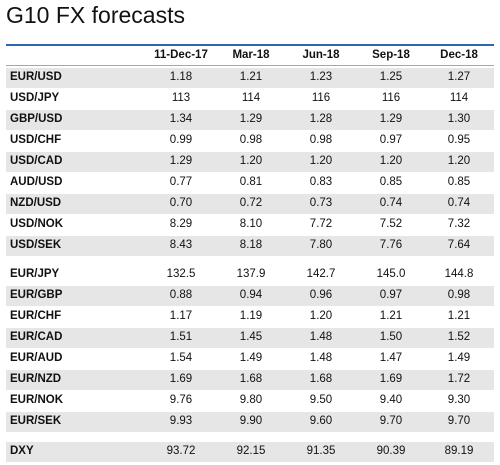 The height and width of the screenshot is (465, 500). I want to click on cell-value: 1.68, so click(251, 379).